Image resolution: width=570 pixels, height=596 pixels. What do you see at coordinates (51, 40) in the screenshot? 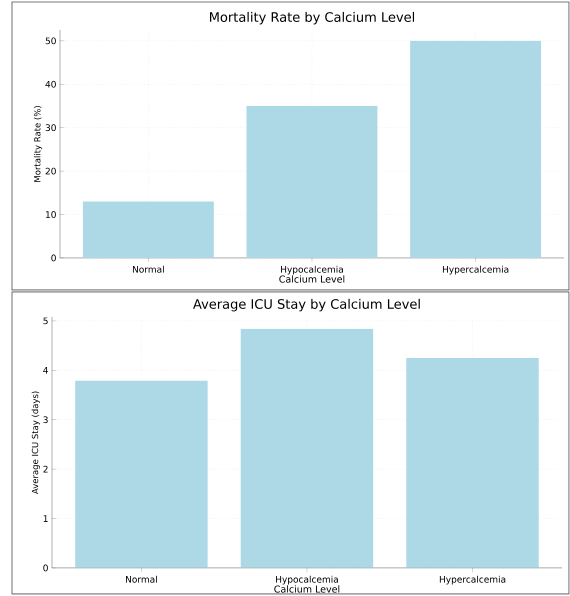
I see `y-tick-label: 50` at bounding box center [51, 40].